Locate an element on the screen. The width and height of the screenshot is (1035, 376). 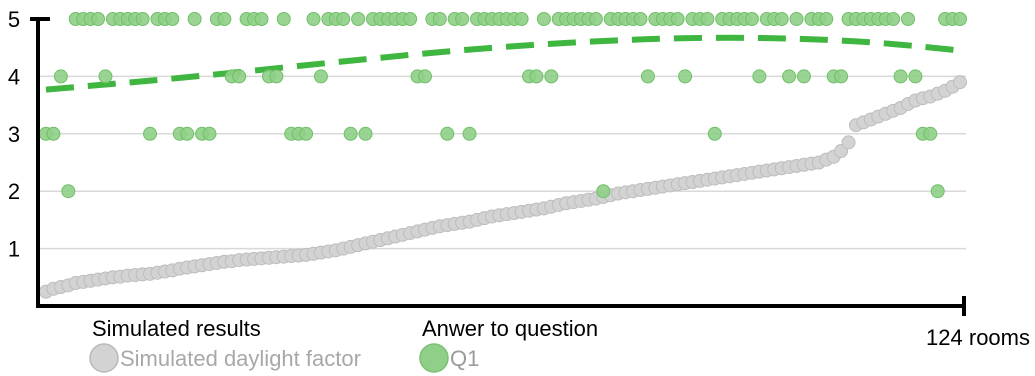
y-tick-label-2: 2 is located at coordinates (14, 191).